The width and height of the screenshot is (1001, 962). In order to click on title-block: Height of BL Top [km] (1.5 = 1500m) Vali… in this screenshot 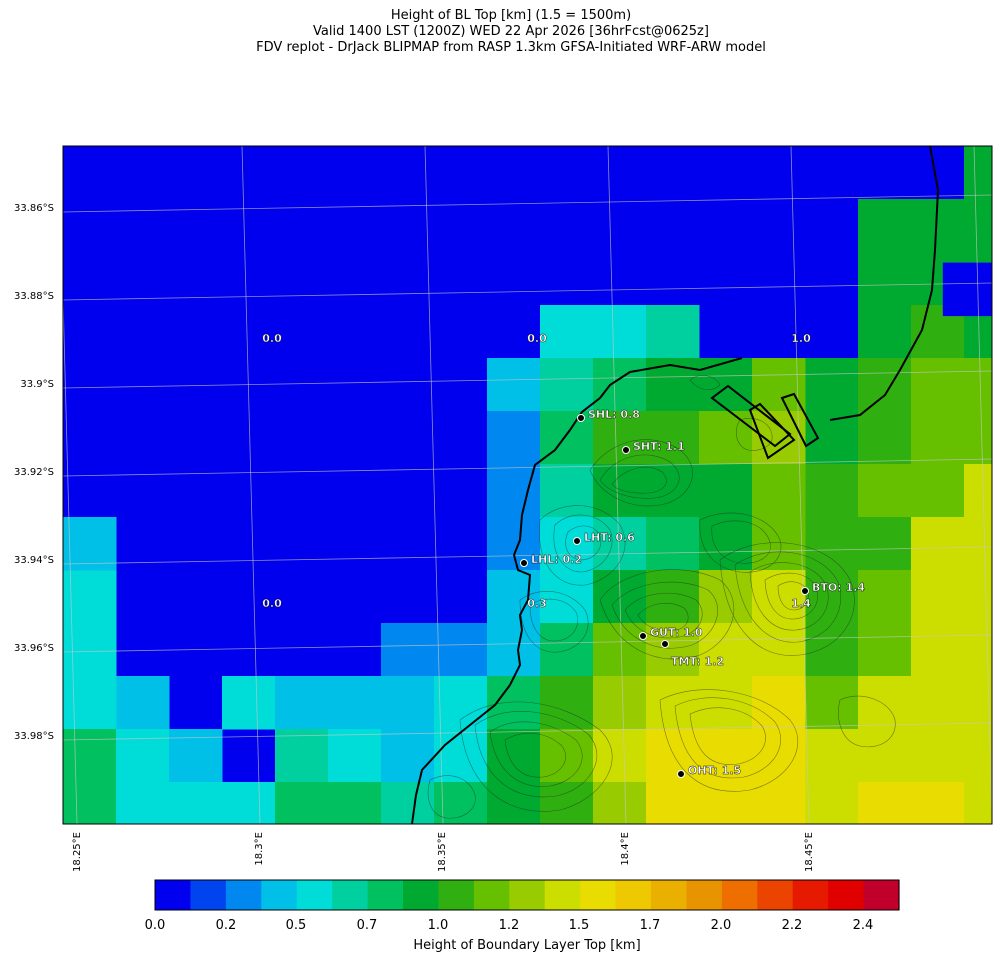, I will do `click(500, 32)`.